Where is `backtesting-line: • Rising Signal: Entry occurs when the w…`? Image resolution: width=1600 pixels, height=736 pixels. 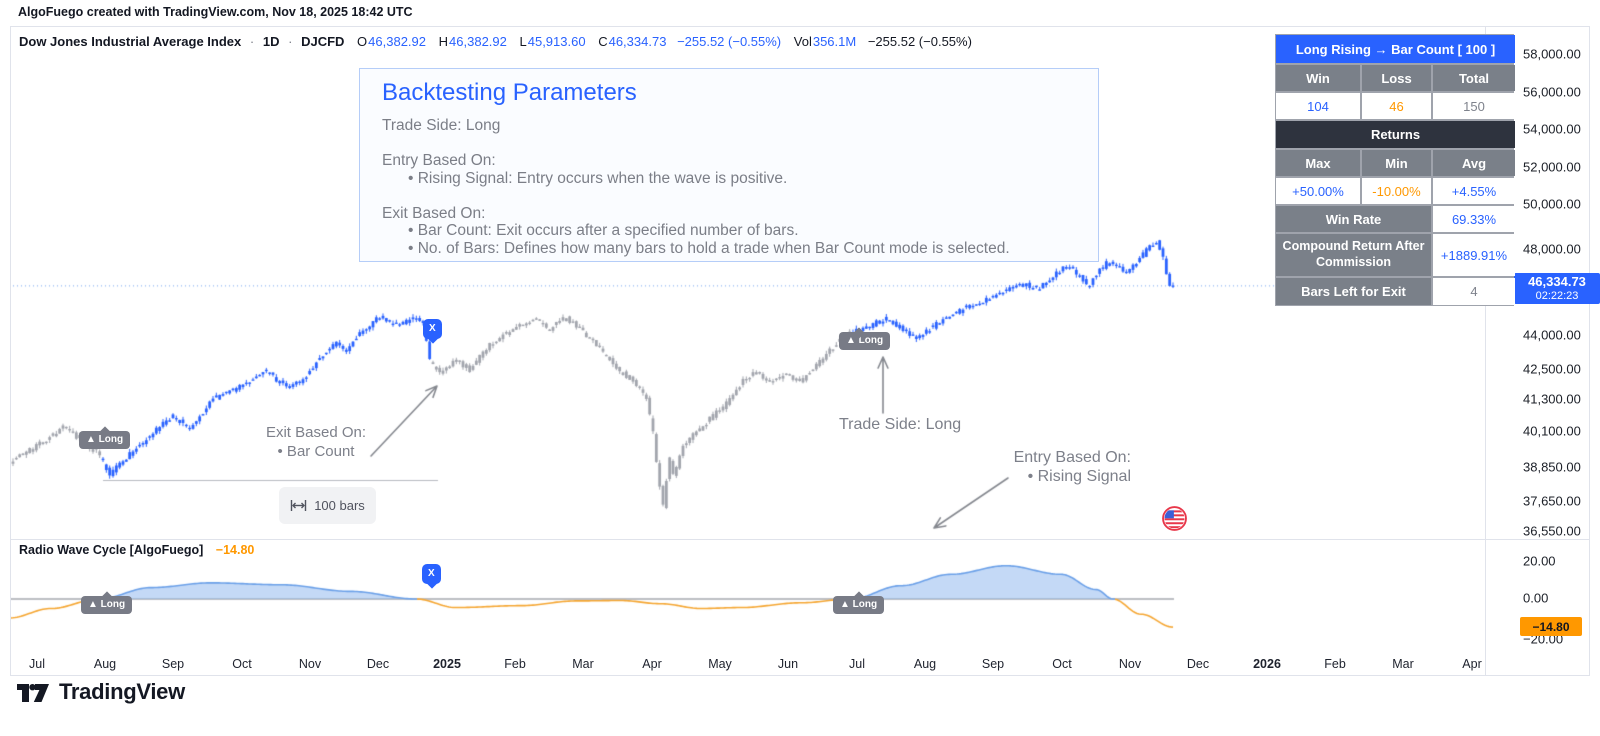
backtesting-line: • Rising Signal: Entry occurs when the w… is located at coordinates (598, 178).